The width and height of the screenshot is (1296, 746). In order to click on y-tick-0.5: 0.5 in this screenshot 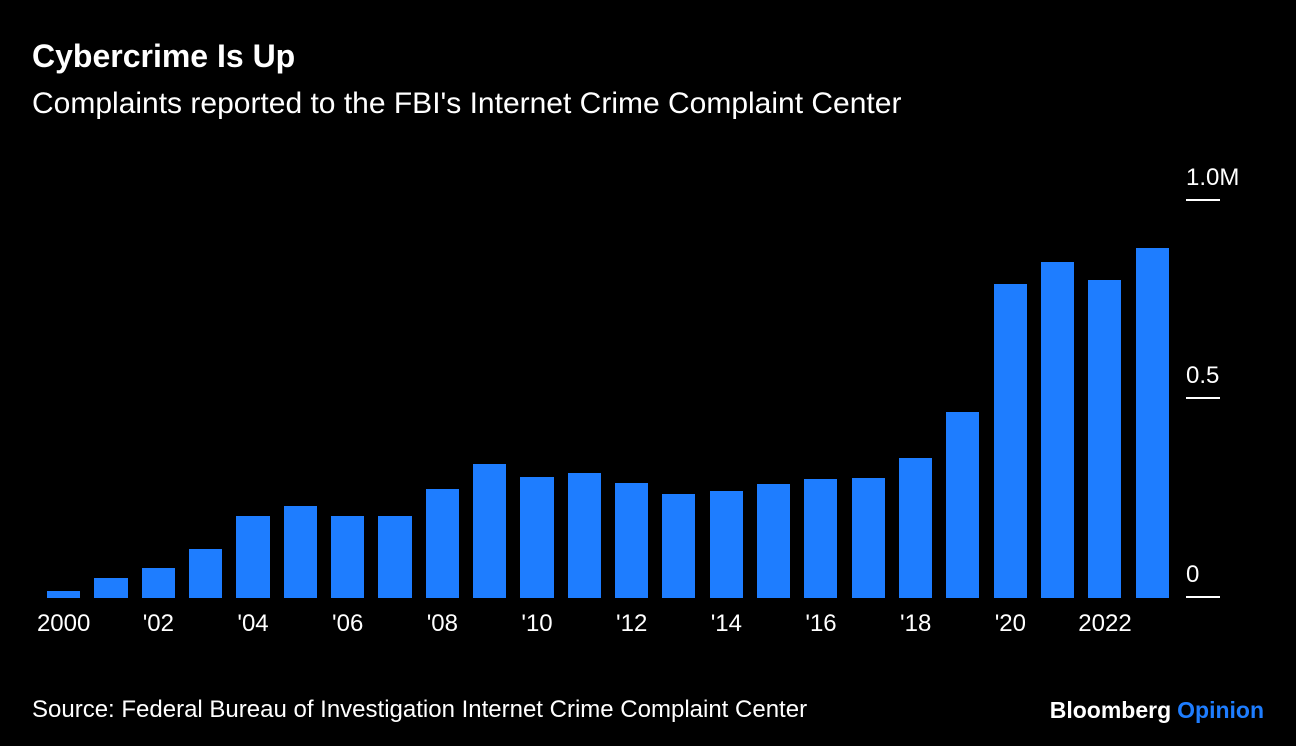, I will do `click(1223, 381)`.